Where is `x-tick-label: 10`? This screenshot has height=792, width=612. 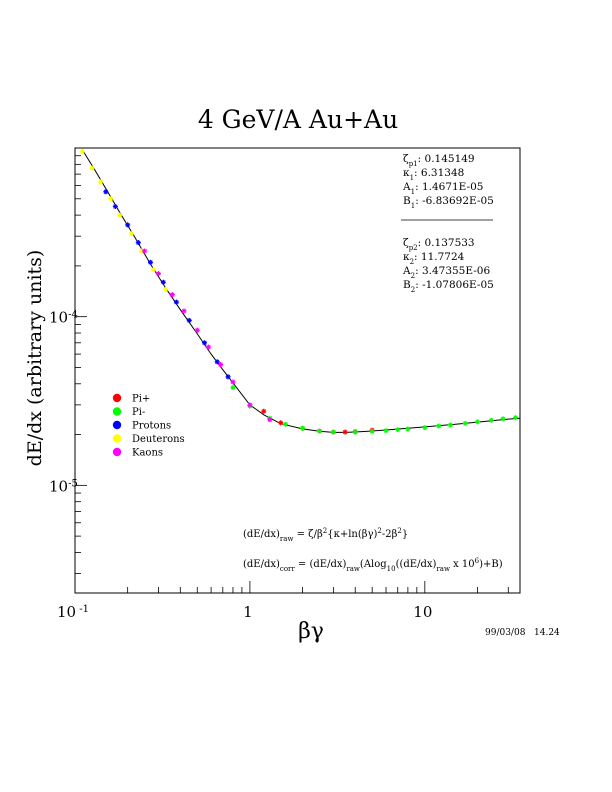
x-tick-label: 10 is located at coordinates (422, 612).